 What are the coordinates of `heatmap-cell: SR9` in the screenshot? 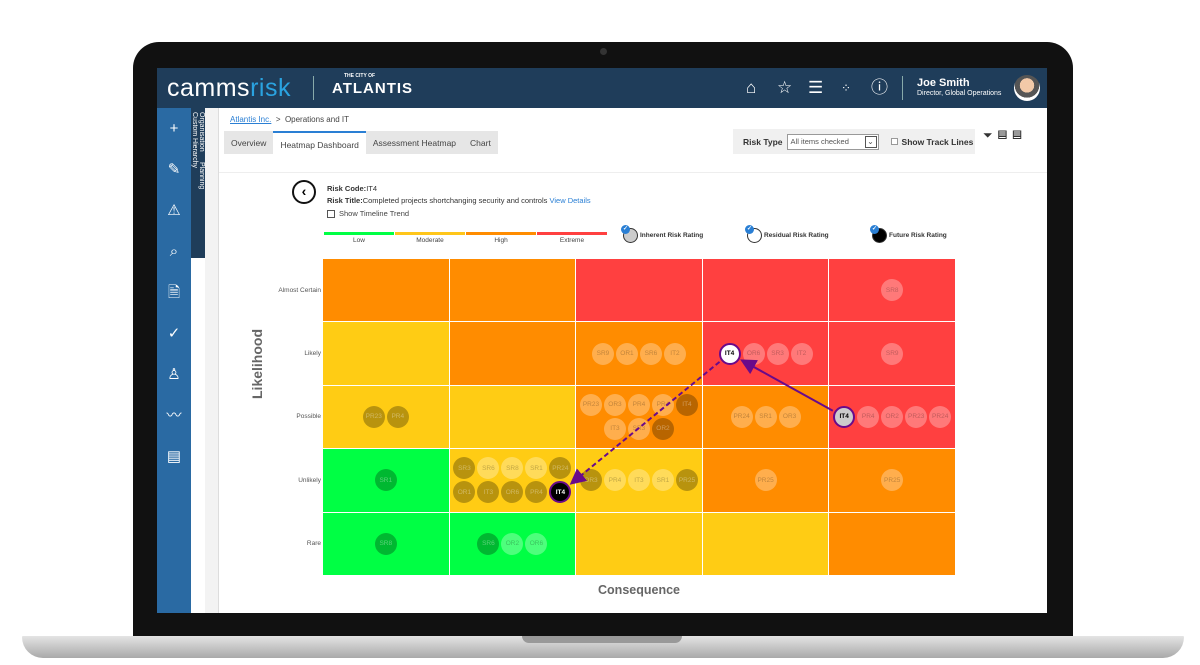 It's located at (892, 353).